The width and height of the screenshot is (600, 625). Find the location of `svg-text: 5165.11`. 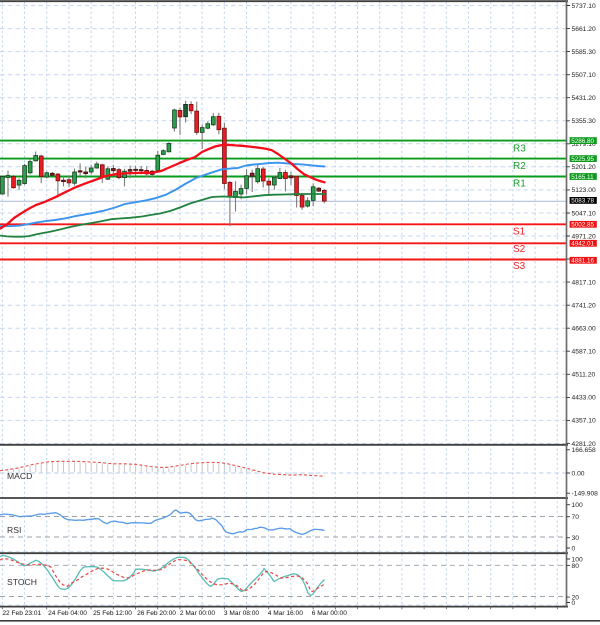

svg-text: 5165.11 is located at coordinates (582, 177).